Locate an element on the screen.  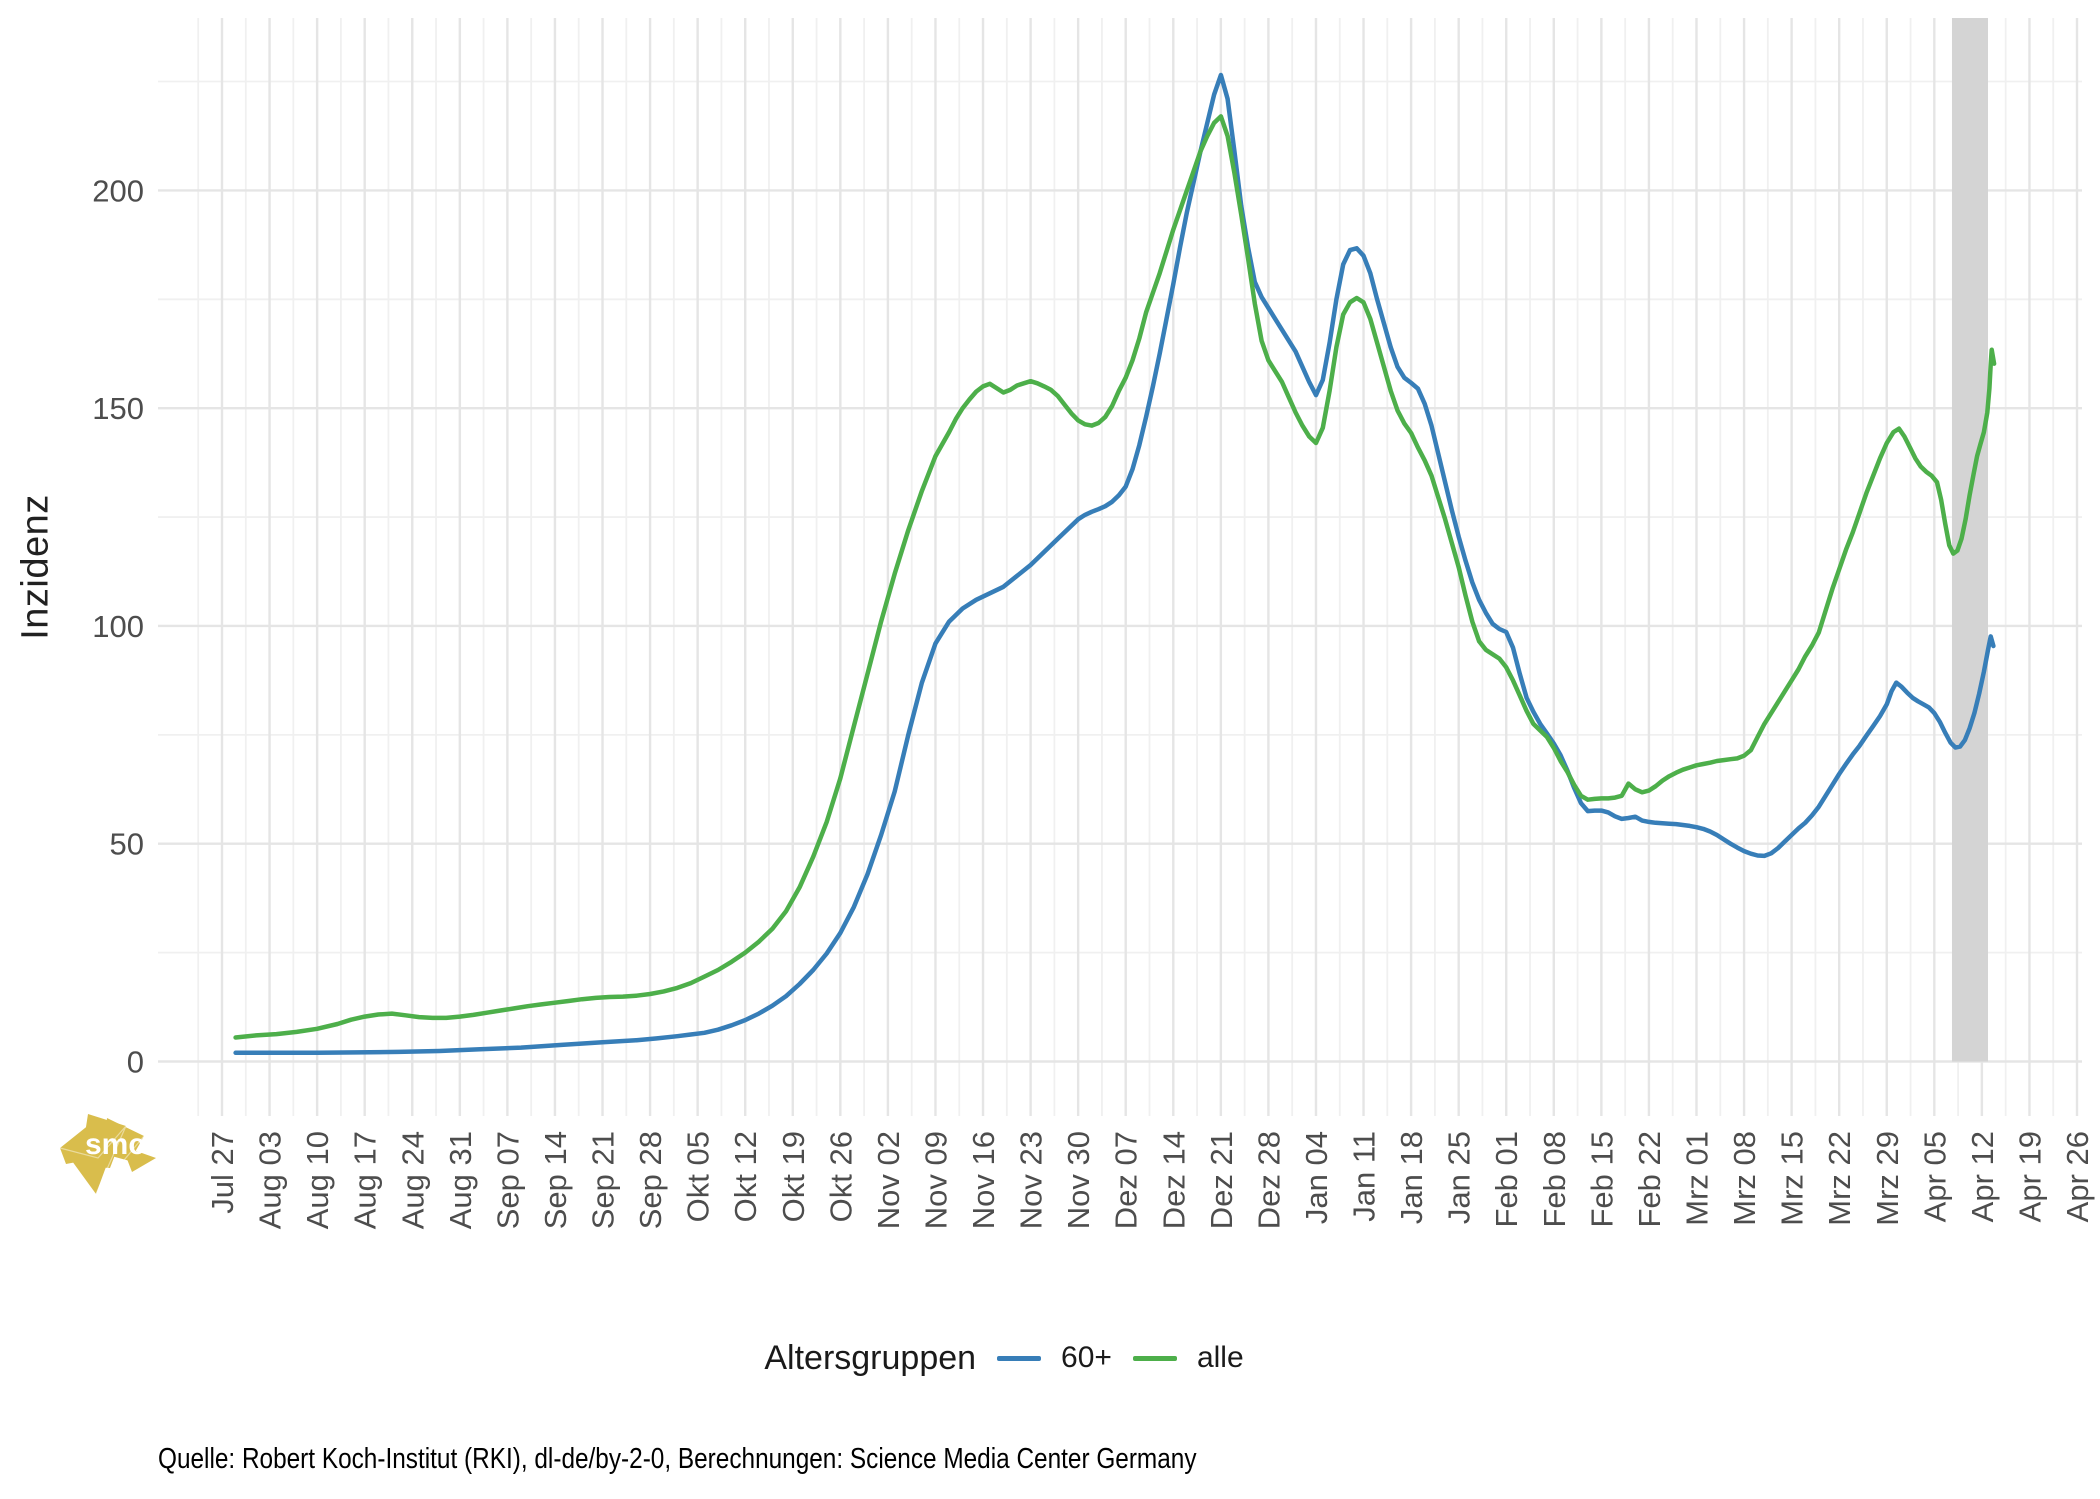
legend-line-60plus-icon is located at coordinates (1019, 1358).